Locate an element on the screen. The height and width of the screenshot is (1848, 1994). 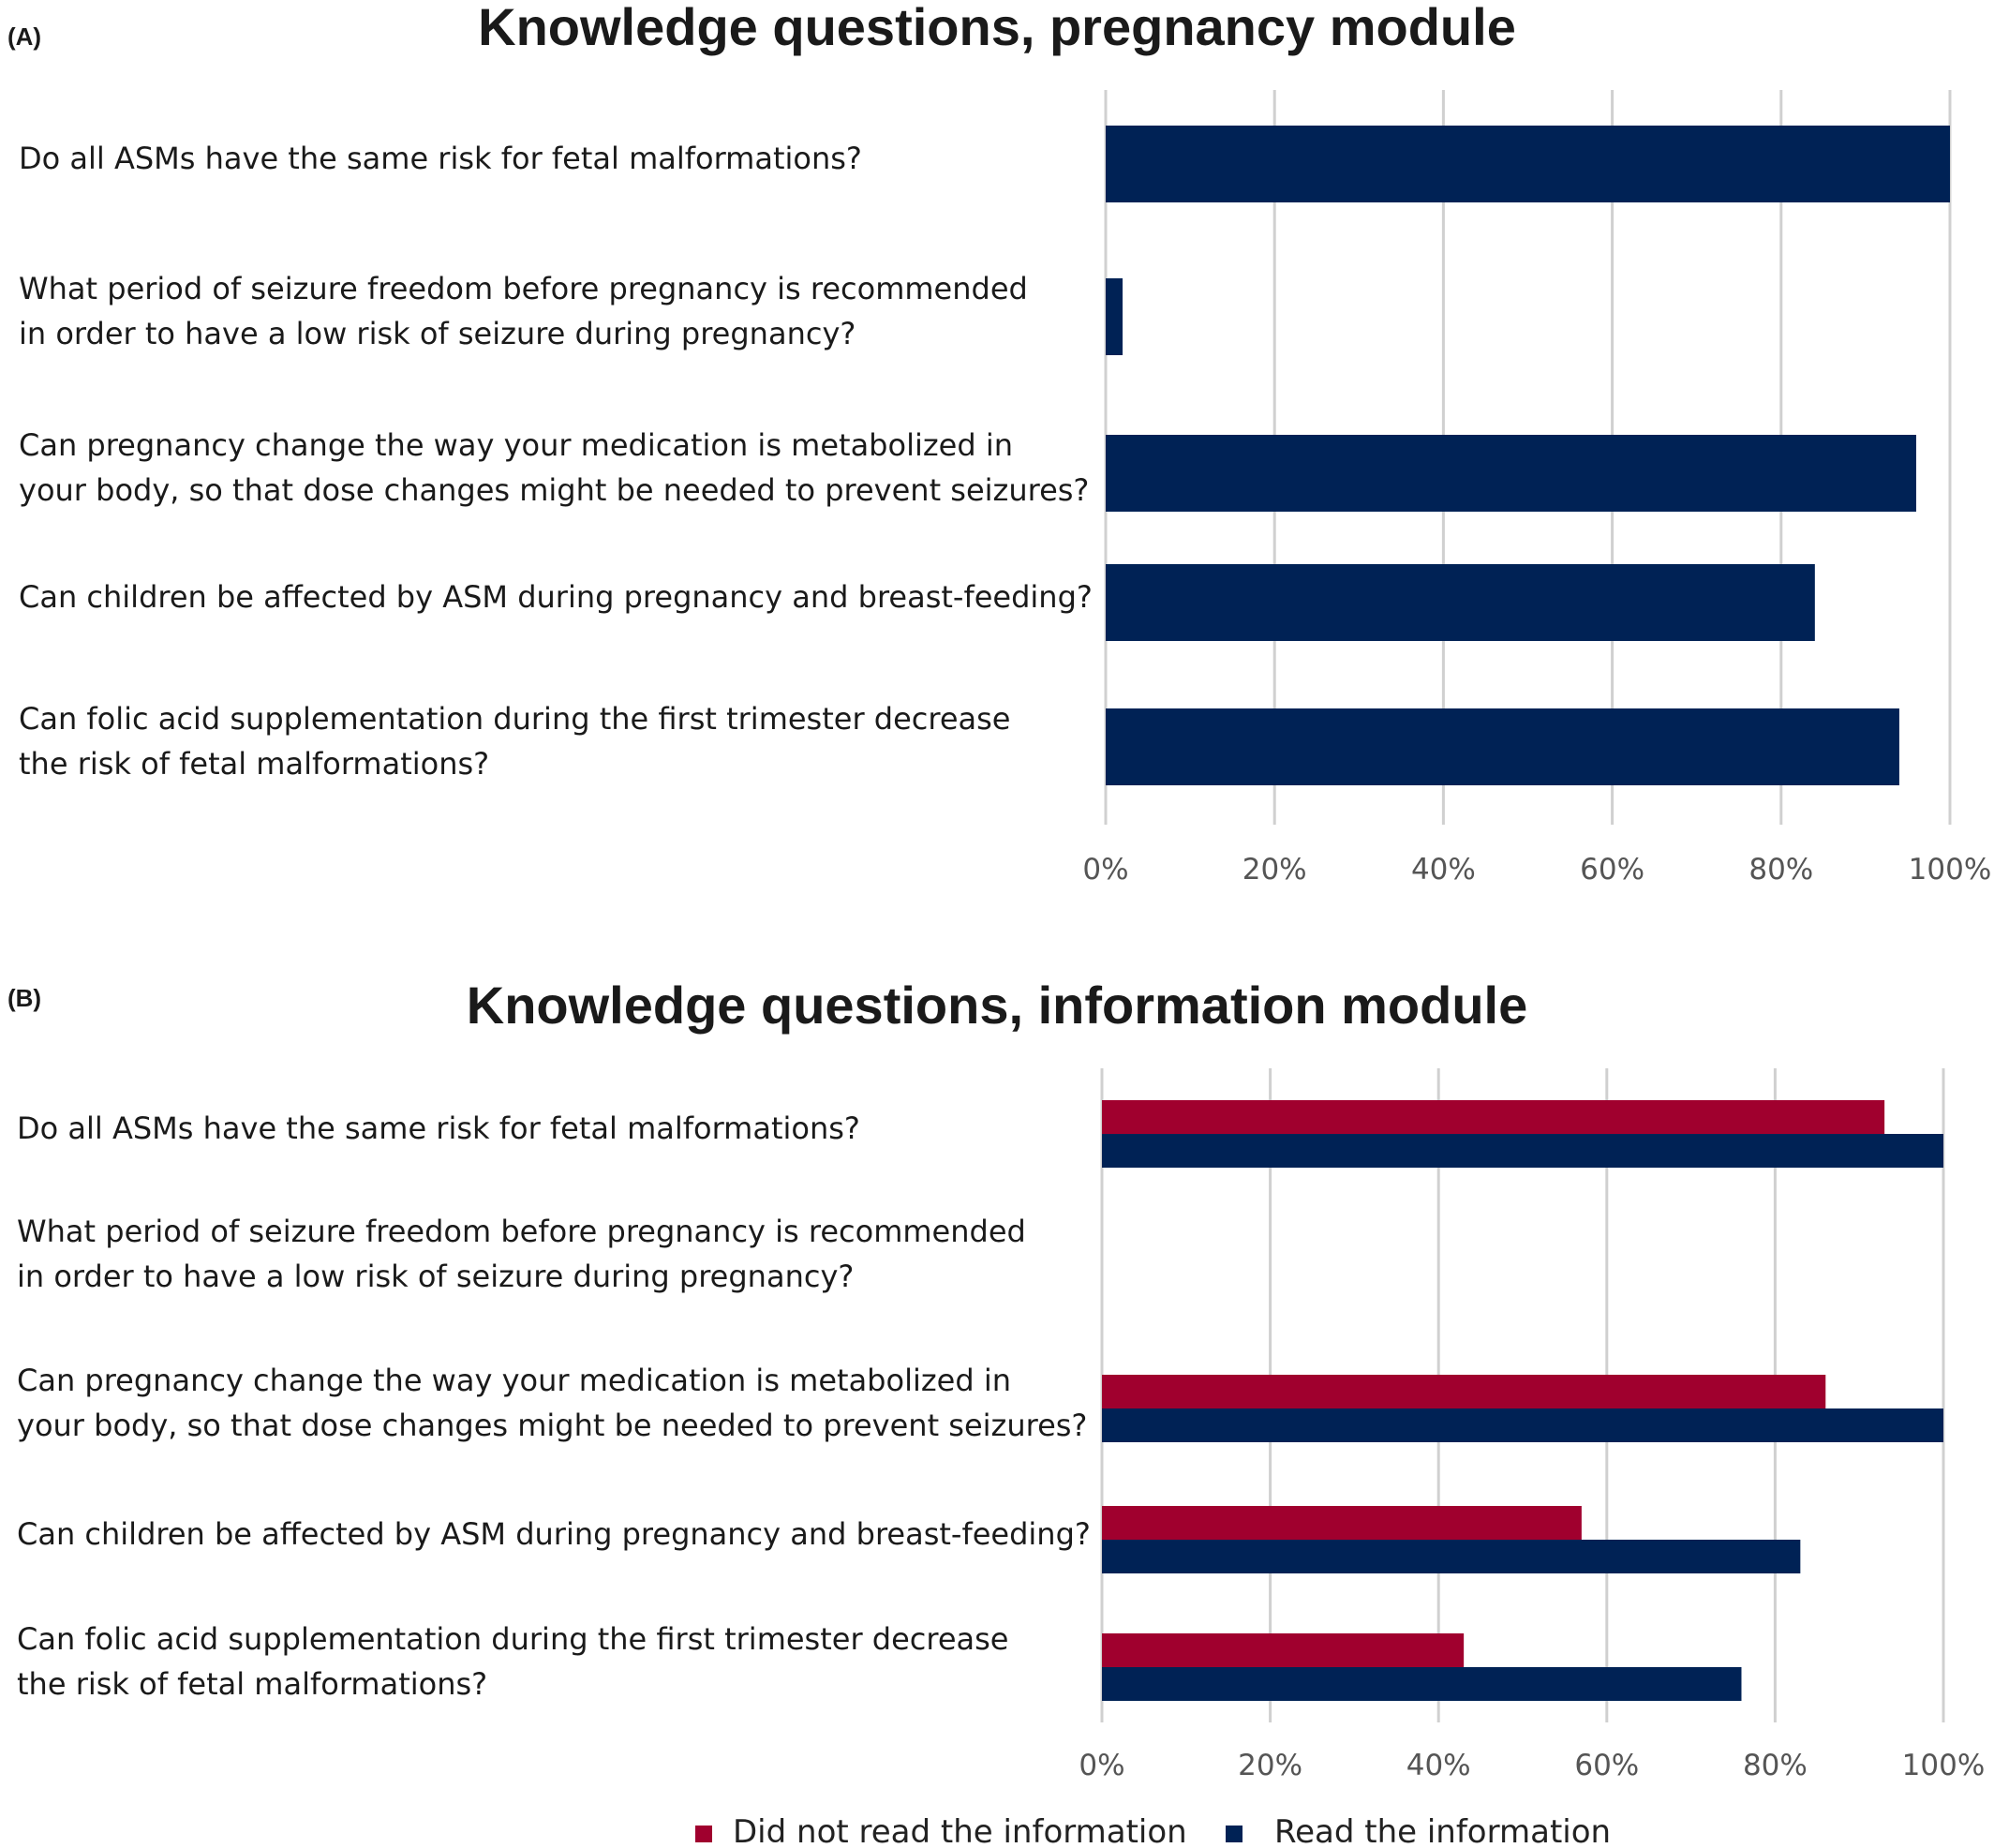
panel-b-label: (B) is located at coordinates (24, 998).